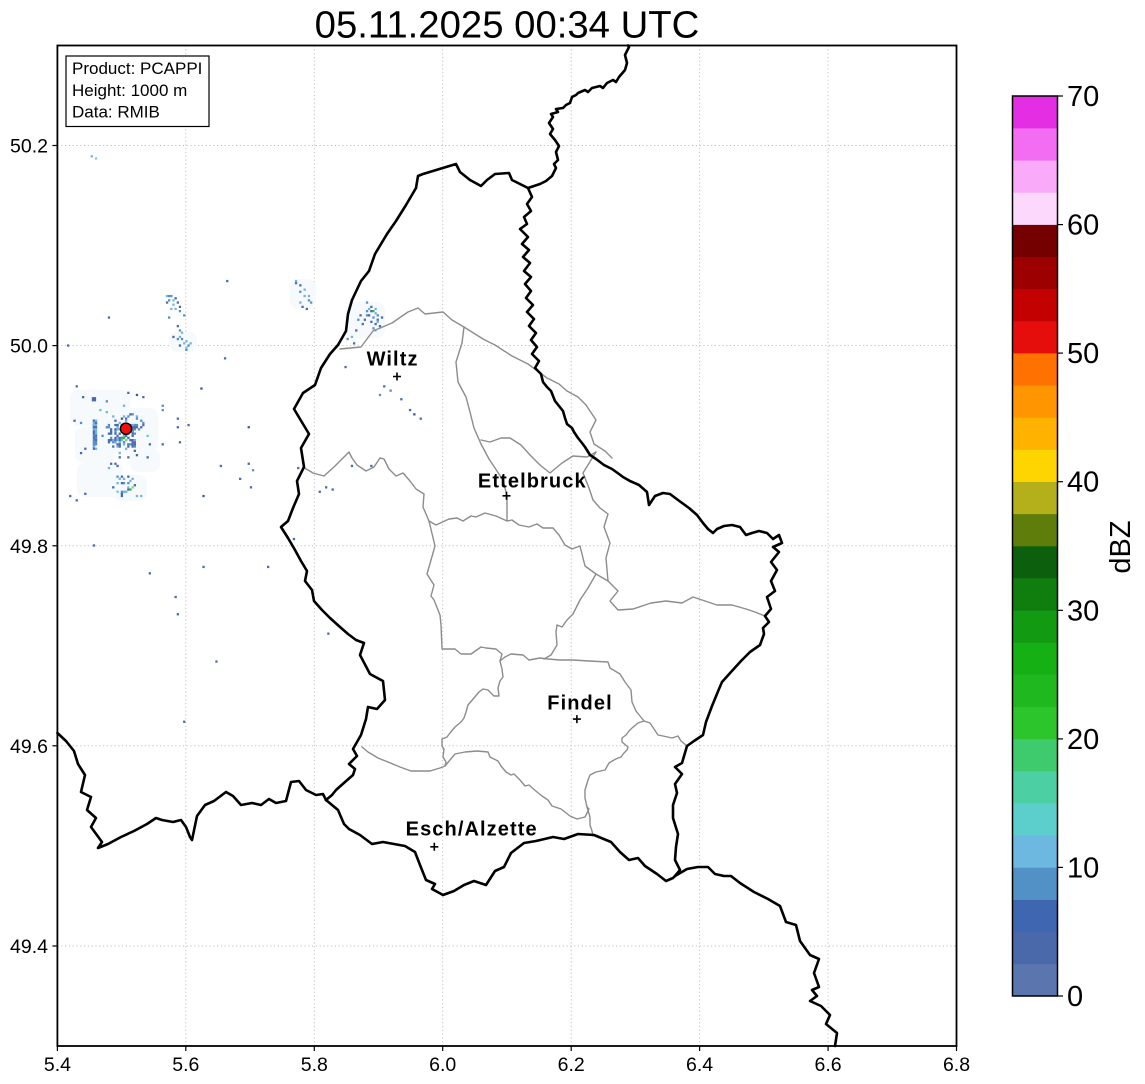 This screenshot has height=1084, width=1145. Describe the element at coordinates (314, 1065) in the screenshot. I see `svg-text: 5.8` at that location.